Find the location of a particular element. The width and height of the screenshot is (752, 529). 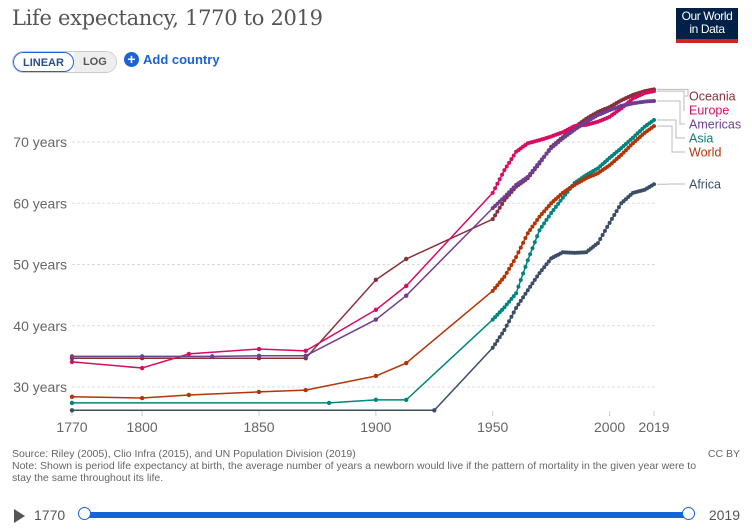

chart-title: Life expectancy, 1770 to 2019 is located at coordinates (167, 18).